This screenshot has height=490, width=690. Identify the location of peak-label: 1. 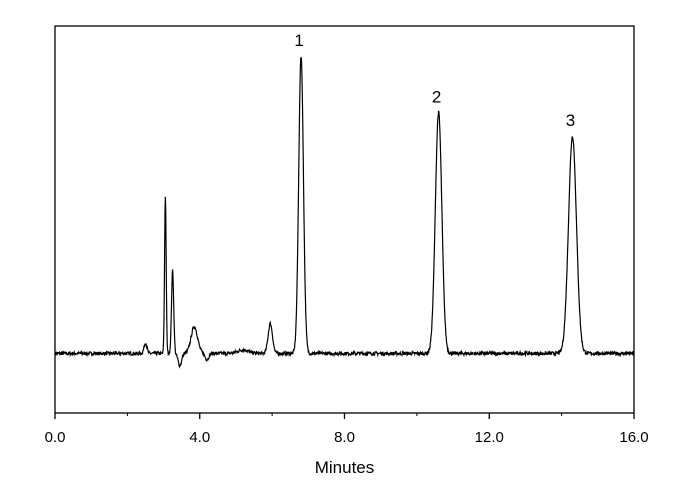
(298, 40).